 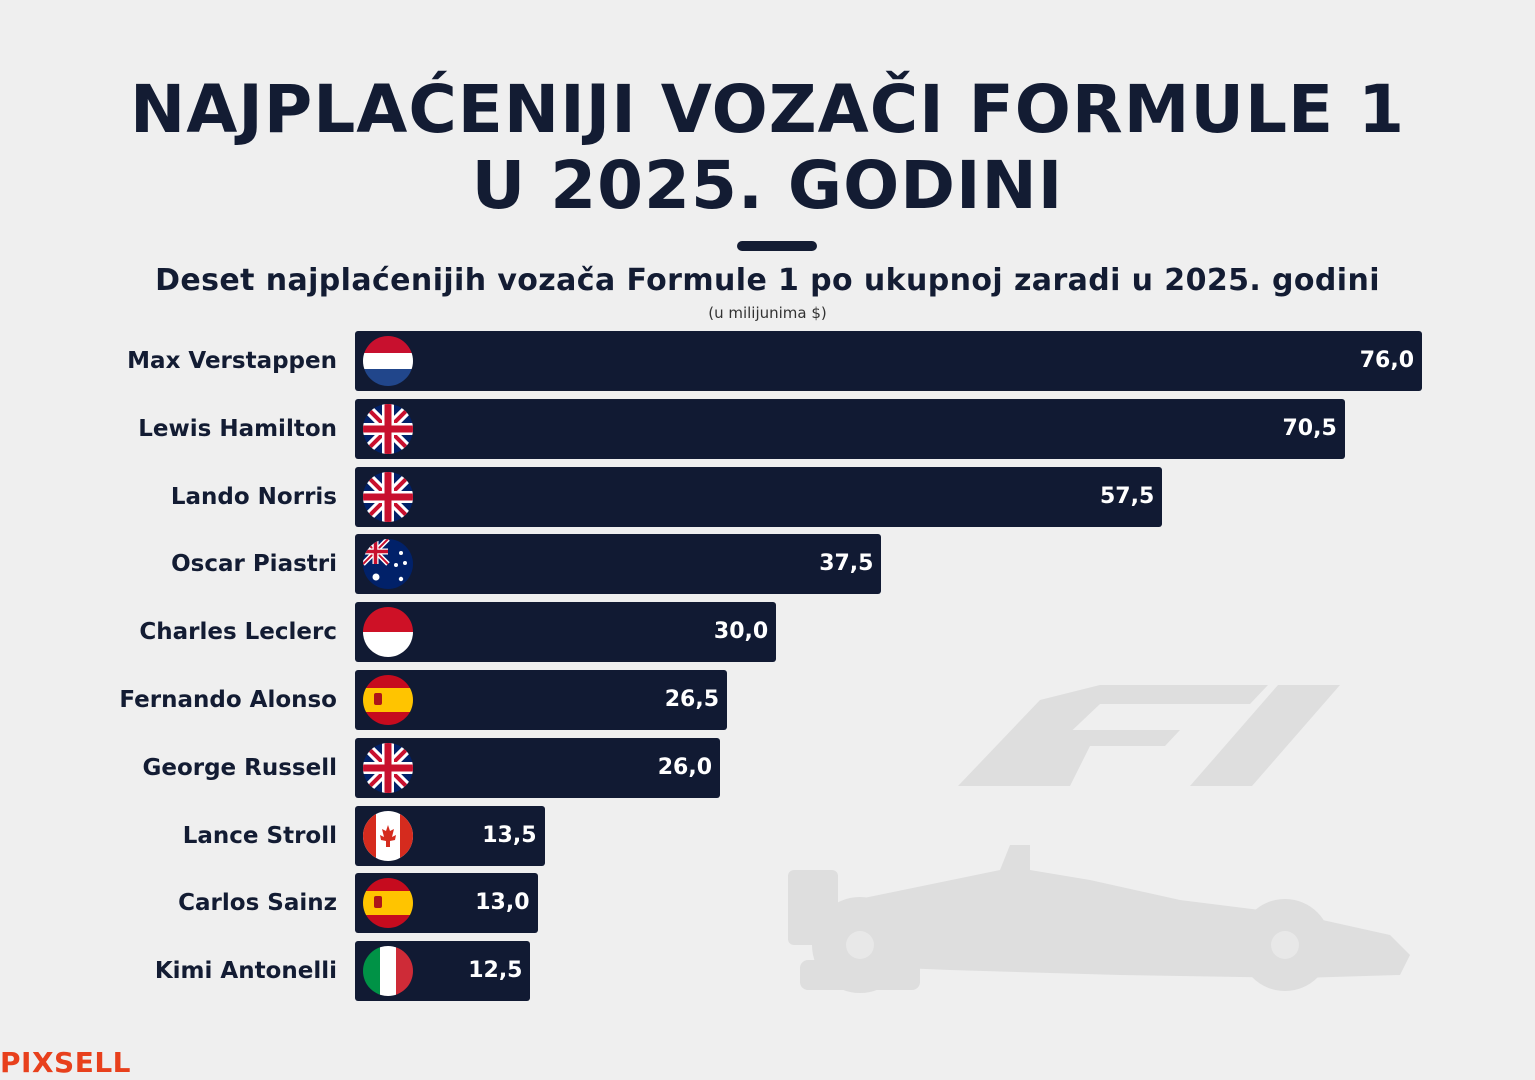 I want to click on bar-value-label: 57,5, so click(x=1127, y=496).